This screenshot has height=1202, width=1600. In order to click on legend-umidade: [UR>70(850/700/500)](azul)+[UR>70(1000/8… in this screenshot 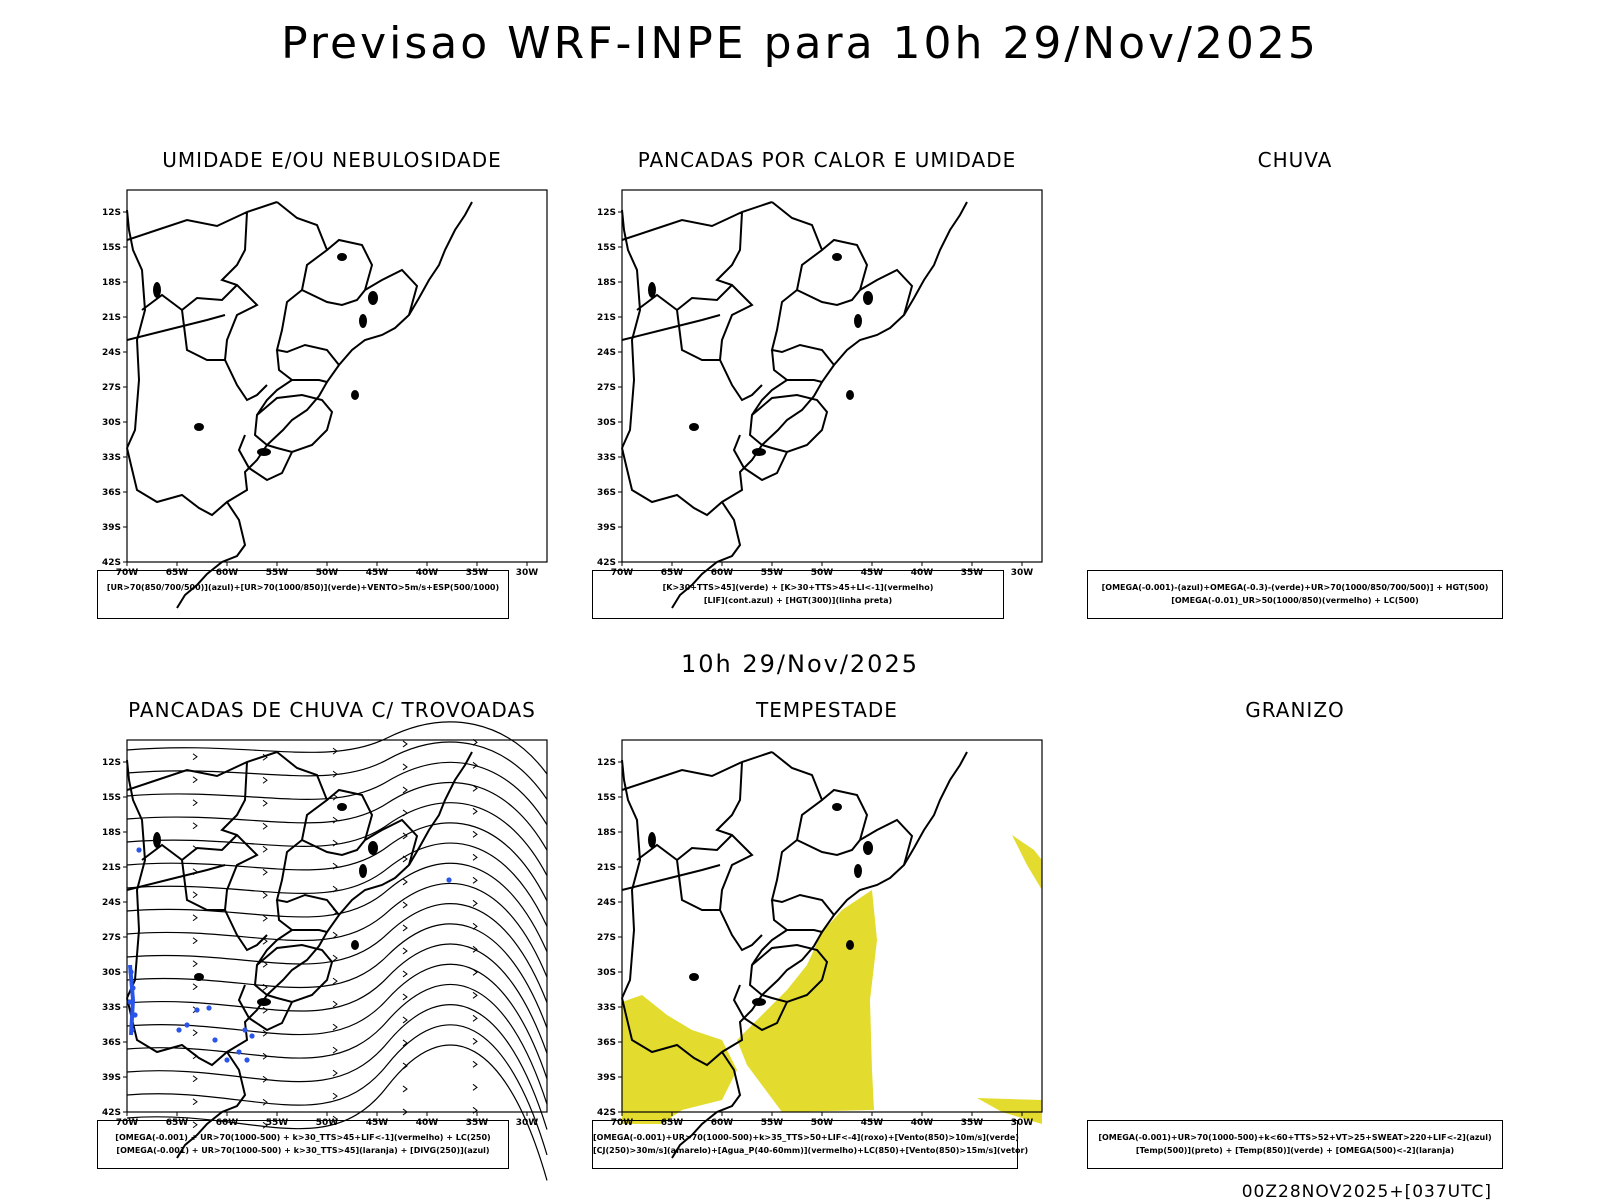, I will do `click(303, 594)`.